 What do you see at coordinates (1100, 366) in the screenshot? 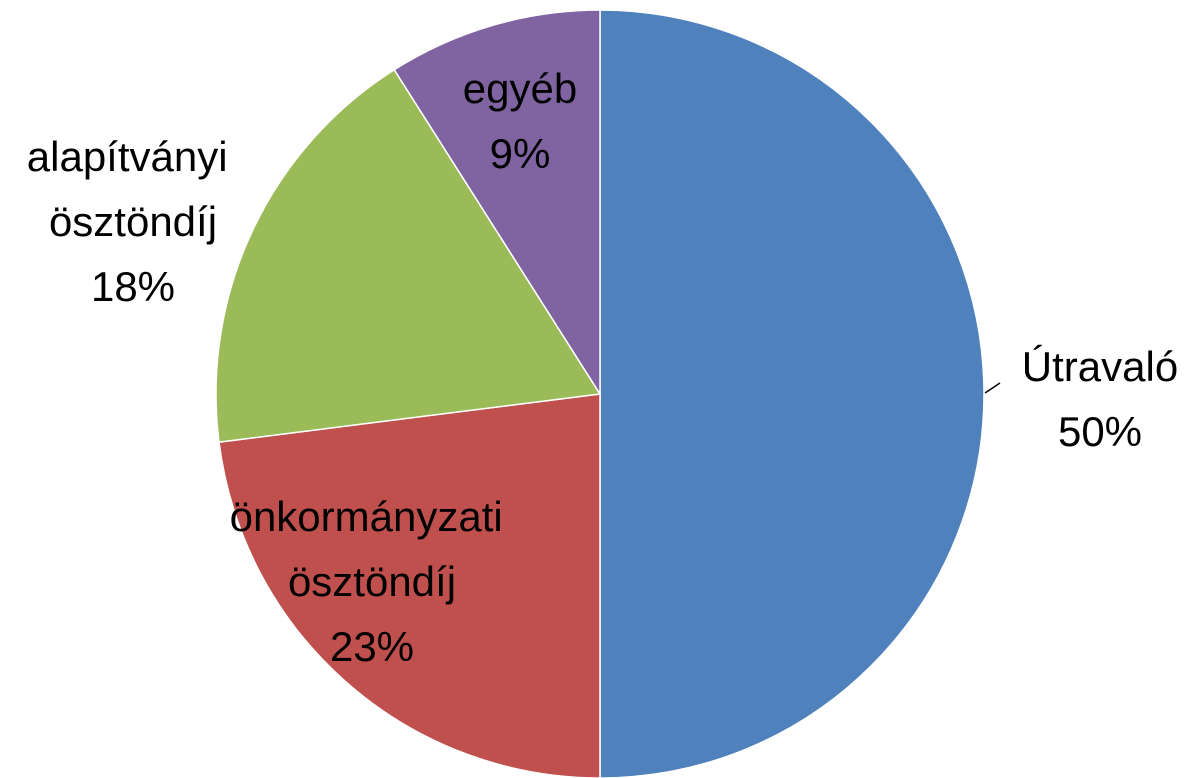
I see `slice-label: Útravaló` at bounding box center [1100, 366].